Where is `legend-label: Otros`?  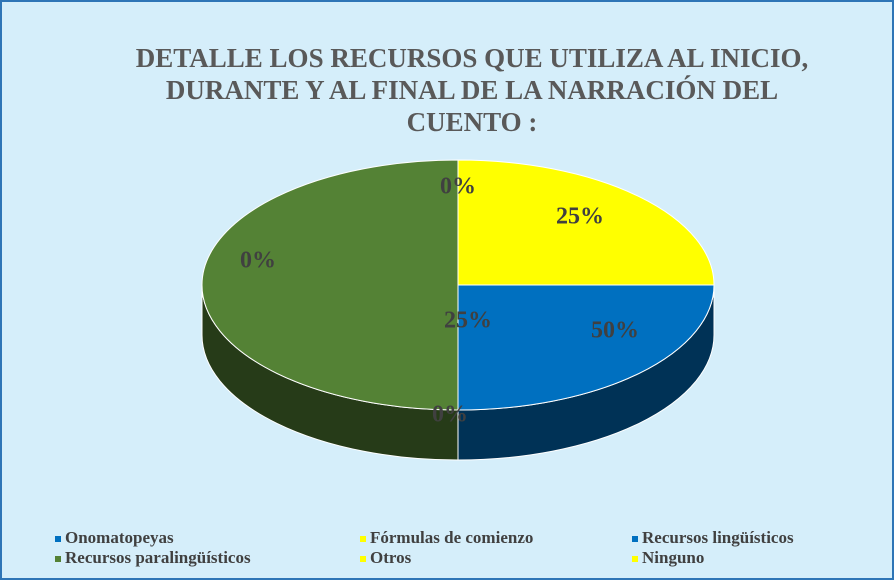
legend-label: Otros is located at coordinates (391, 557).